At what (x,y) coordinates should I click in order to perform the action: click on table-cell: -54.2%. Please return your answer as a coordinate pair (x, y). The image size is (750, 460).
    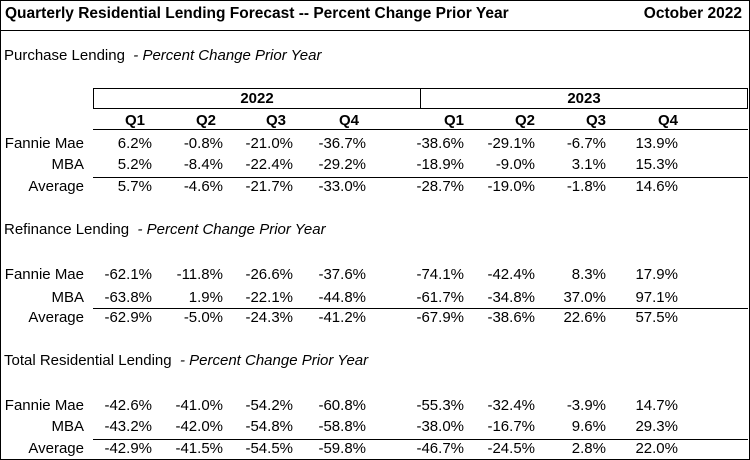
    Looking at the image, I should click on (269, 405).